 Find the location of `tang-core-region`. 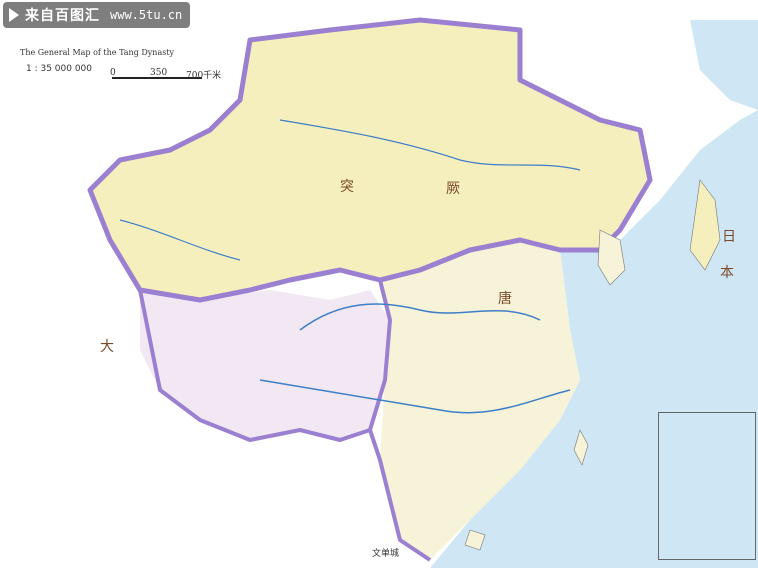

tang-core-region is located at coordinates (480, 400).